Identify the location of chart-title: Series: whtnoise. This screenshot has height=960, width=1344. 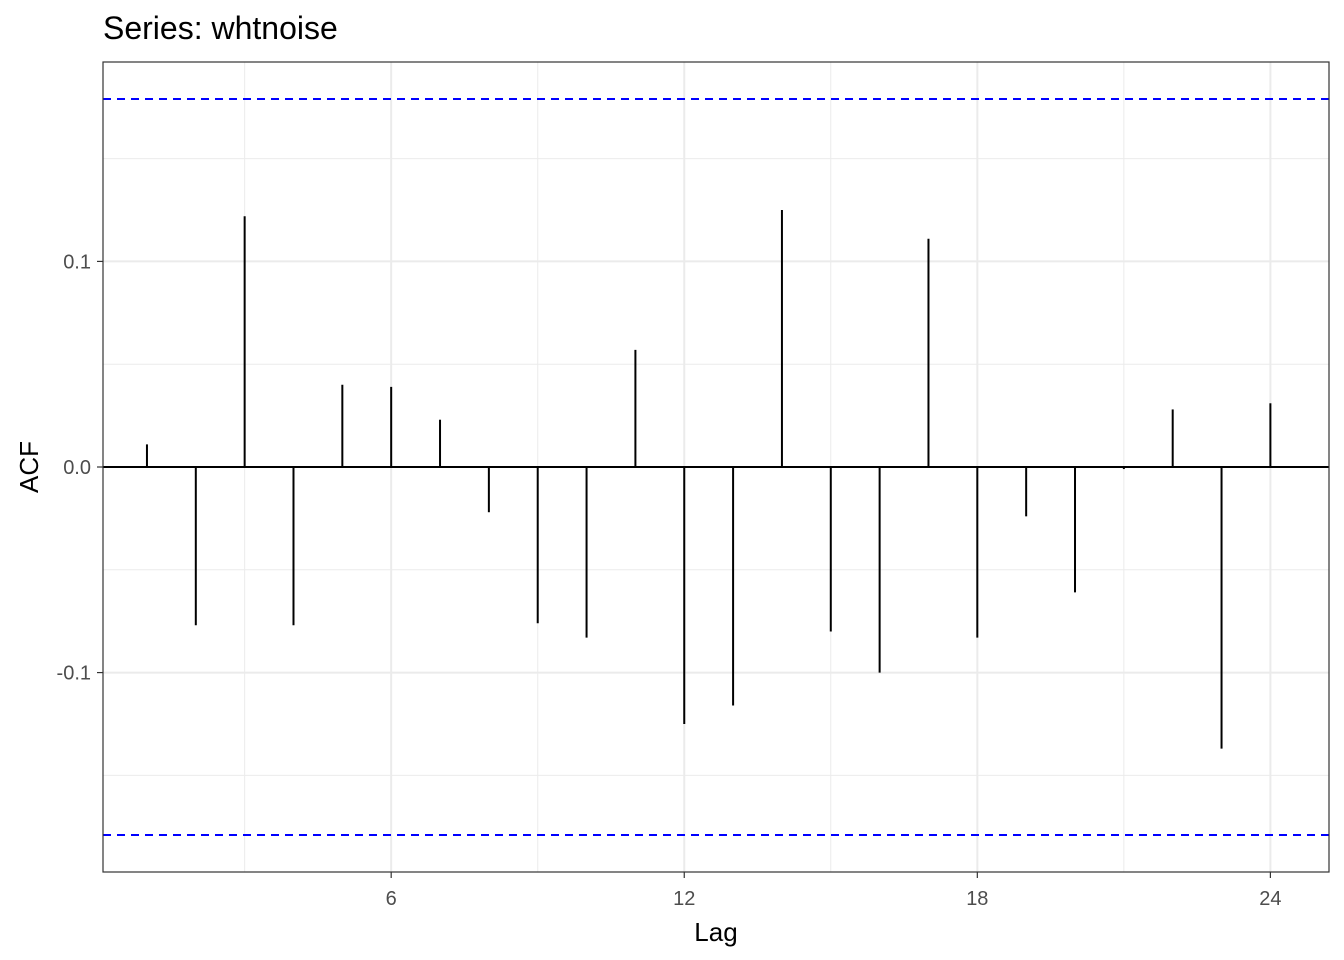
(220, 28).